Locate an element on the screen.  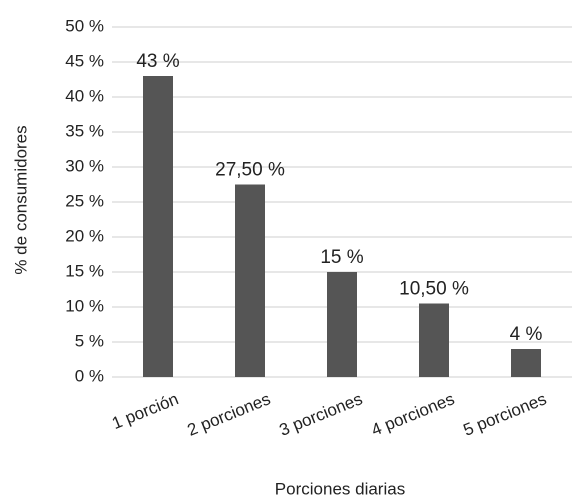
x-tick-label: 2 porciones is located at coordinates (229, 414).